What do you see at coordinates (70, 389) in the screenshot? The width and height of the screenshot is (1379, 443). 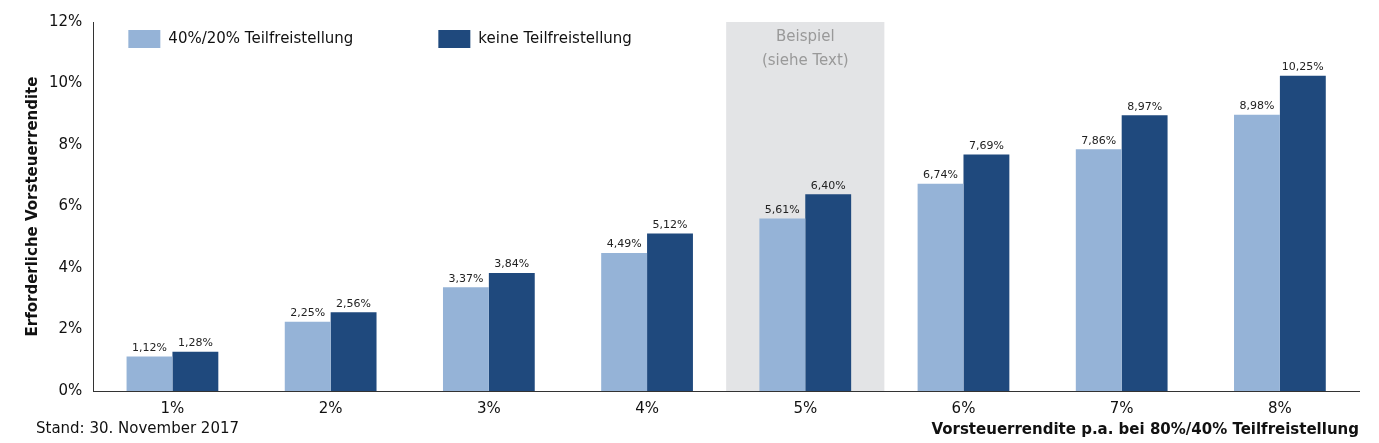 I see `y-tick-label: 0%` at bounding box center [70, 389].